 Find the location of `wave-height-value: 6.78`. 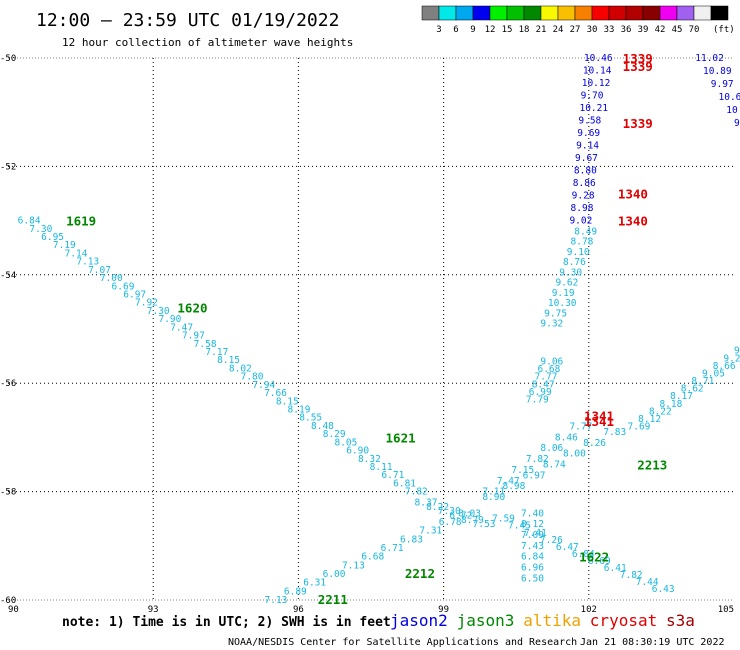

wave-height-value: 6.78 is located at coordinates (450, 522).